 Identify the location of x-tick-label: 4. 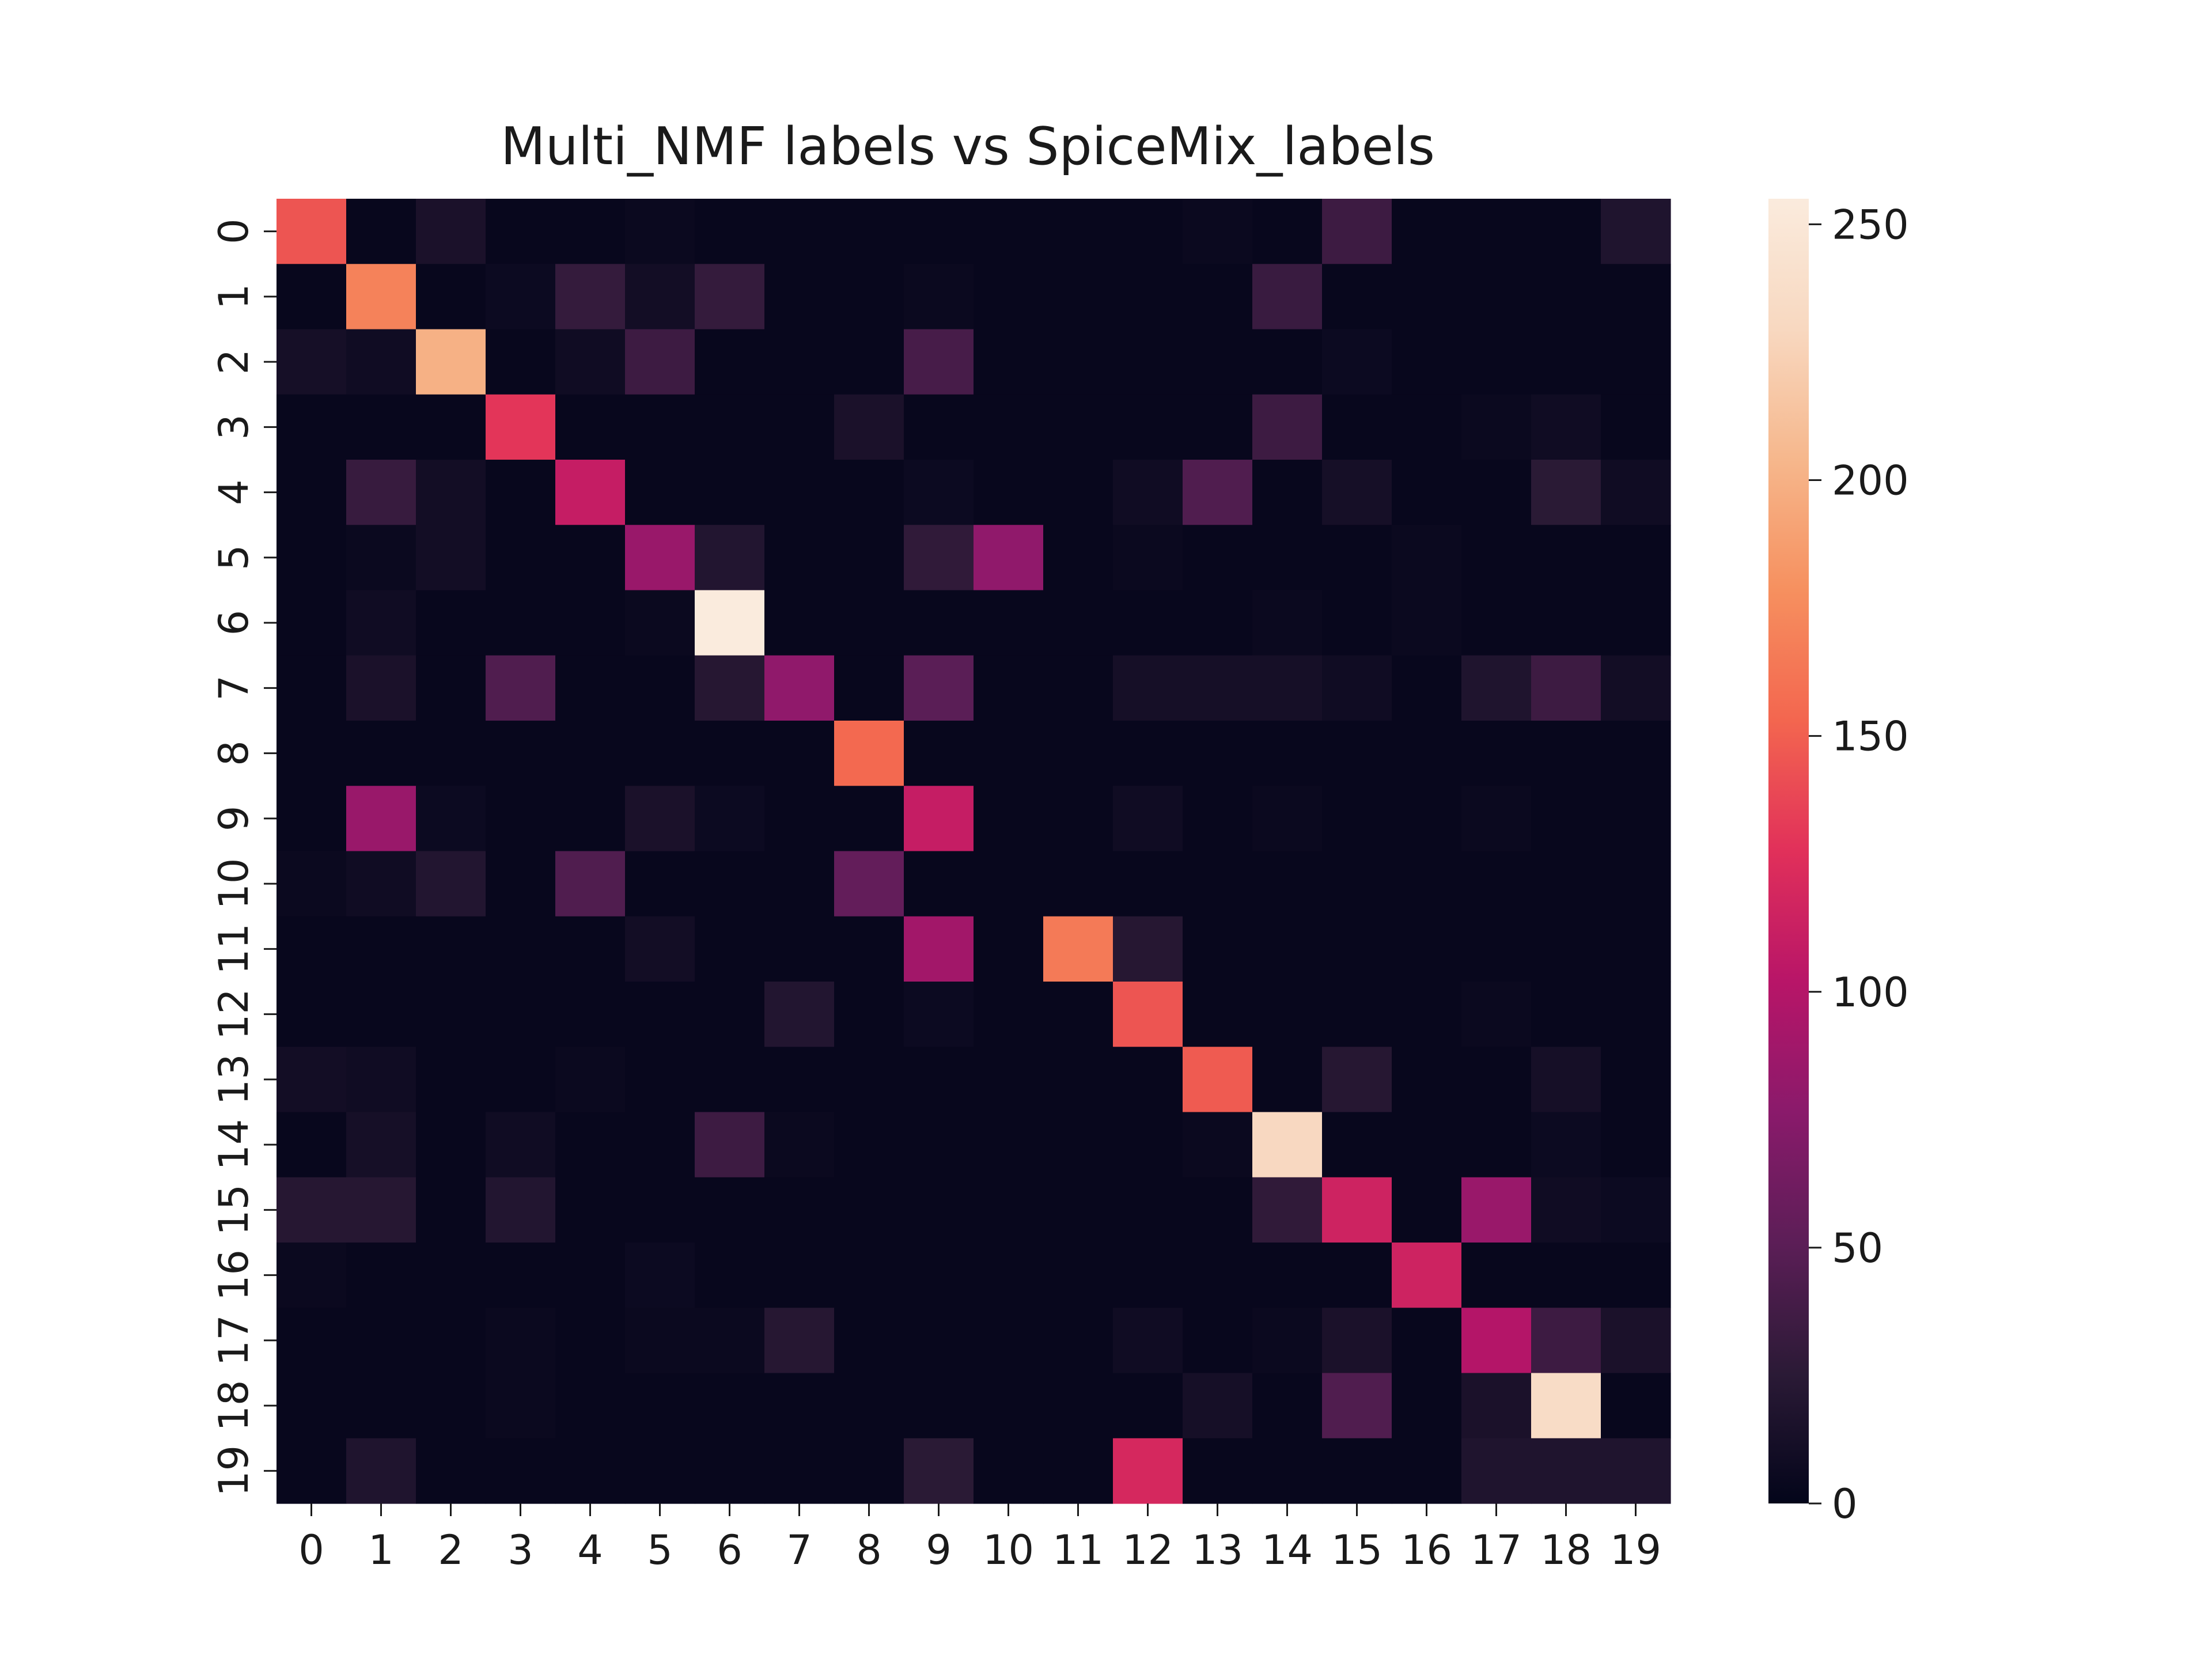
(590, 1550).